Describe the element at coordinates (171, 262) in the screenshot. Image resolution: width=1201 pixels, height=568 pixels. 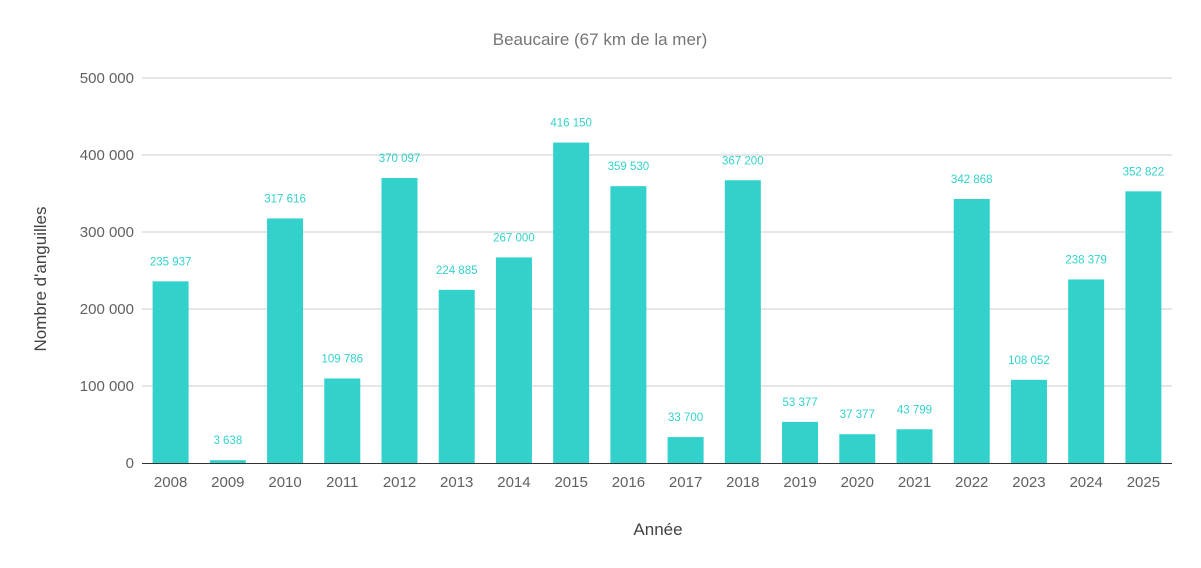
I see `data-label: 235 937` at that location.